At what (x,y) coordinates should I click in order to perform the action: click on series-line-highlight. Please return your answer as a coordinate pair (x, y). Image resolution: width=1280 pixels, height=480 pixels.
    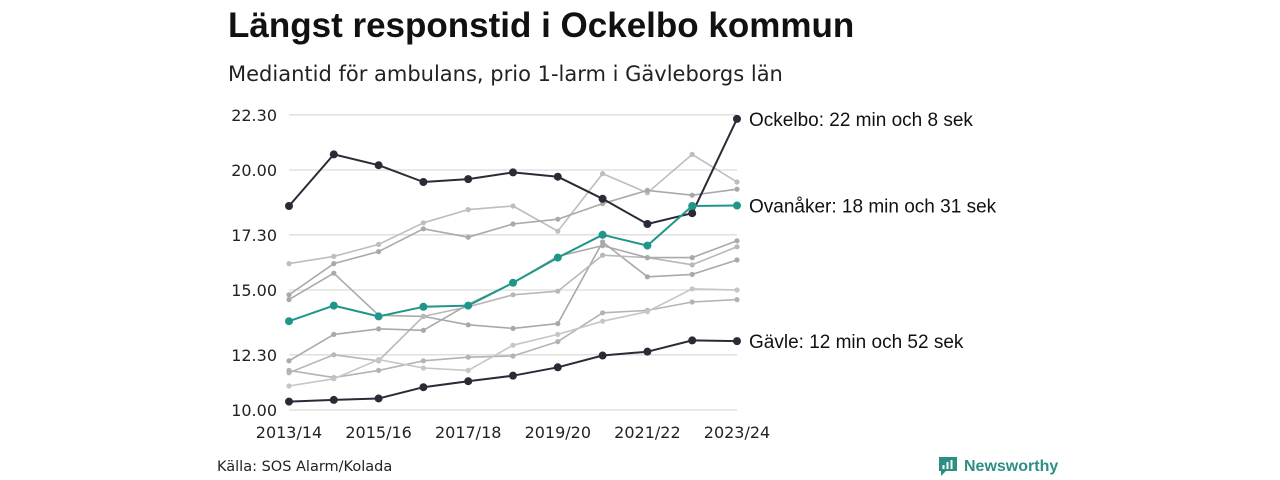
    Looking at the image, I should click on (513, 371).